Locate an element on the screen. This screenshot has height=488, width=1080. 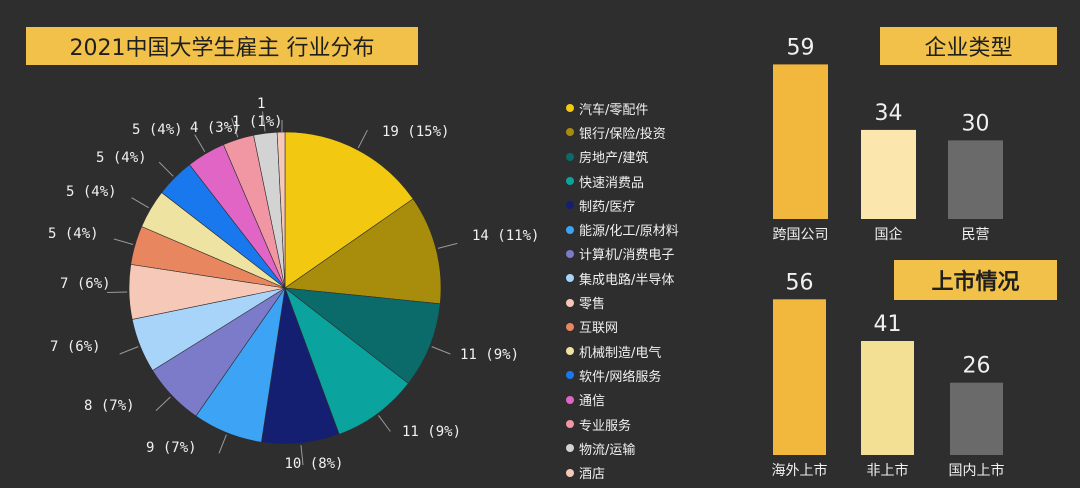
bar-value-label: 59 is located at coordinates (801, 47).